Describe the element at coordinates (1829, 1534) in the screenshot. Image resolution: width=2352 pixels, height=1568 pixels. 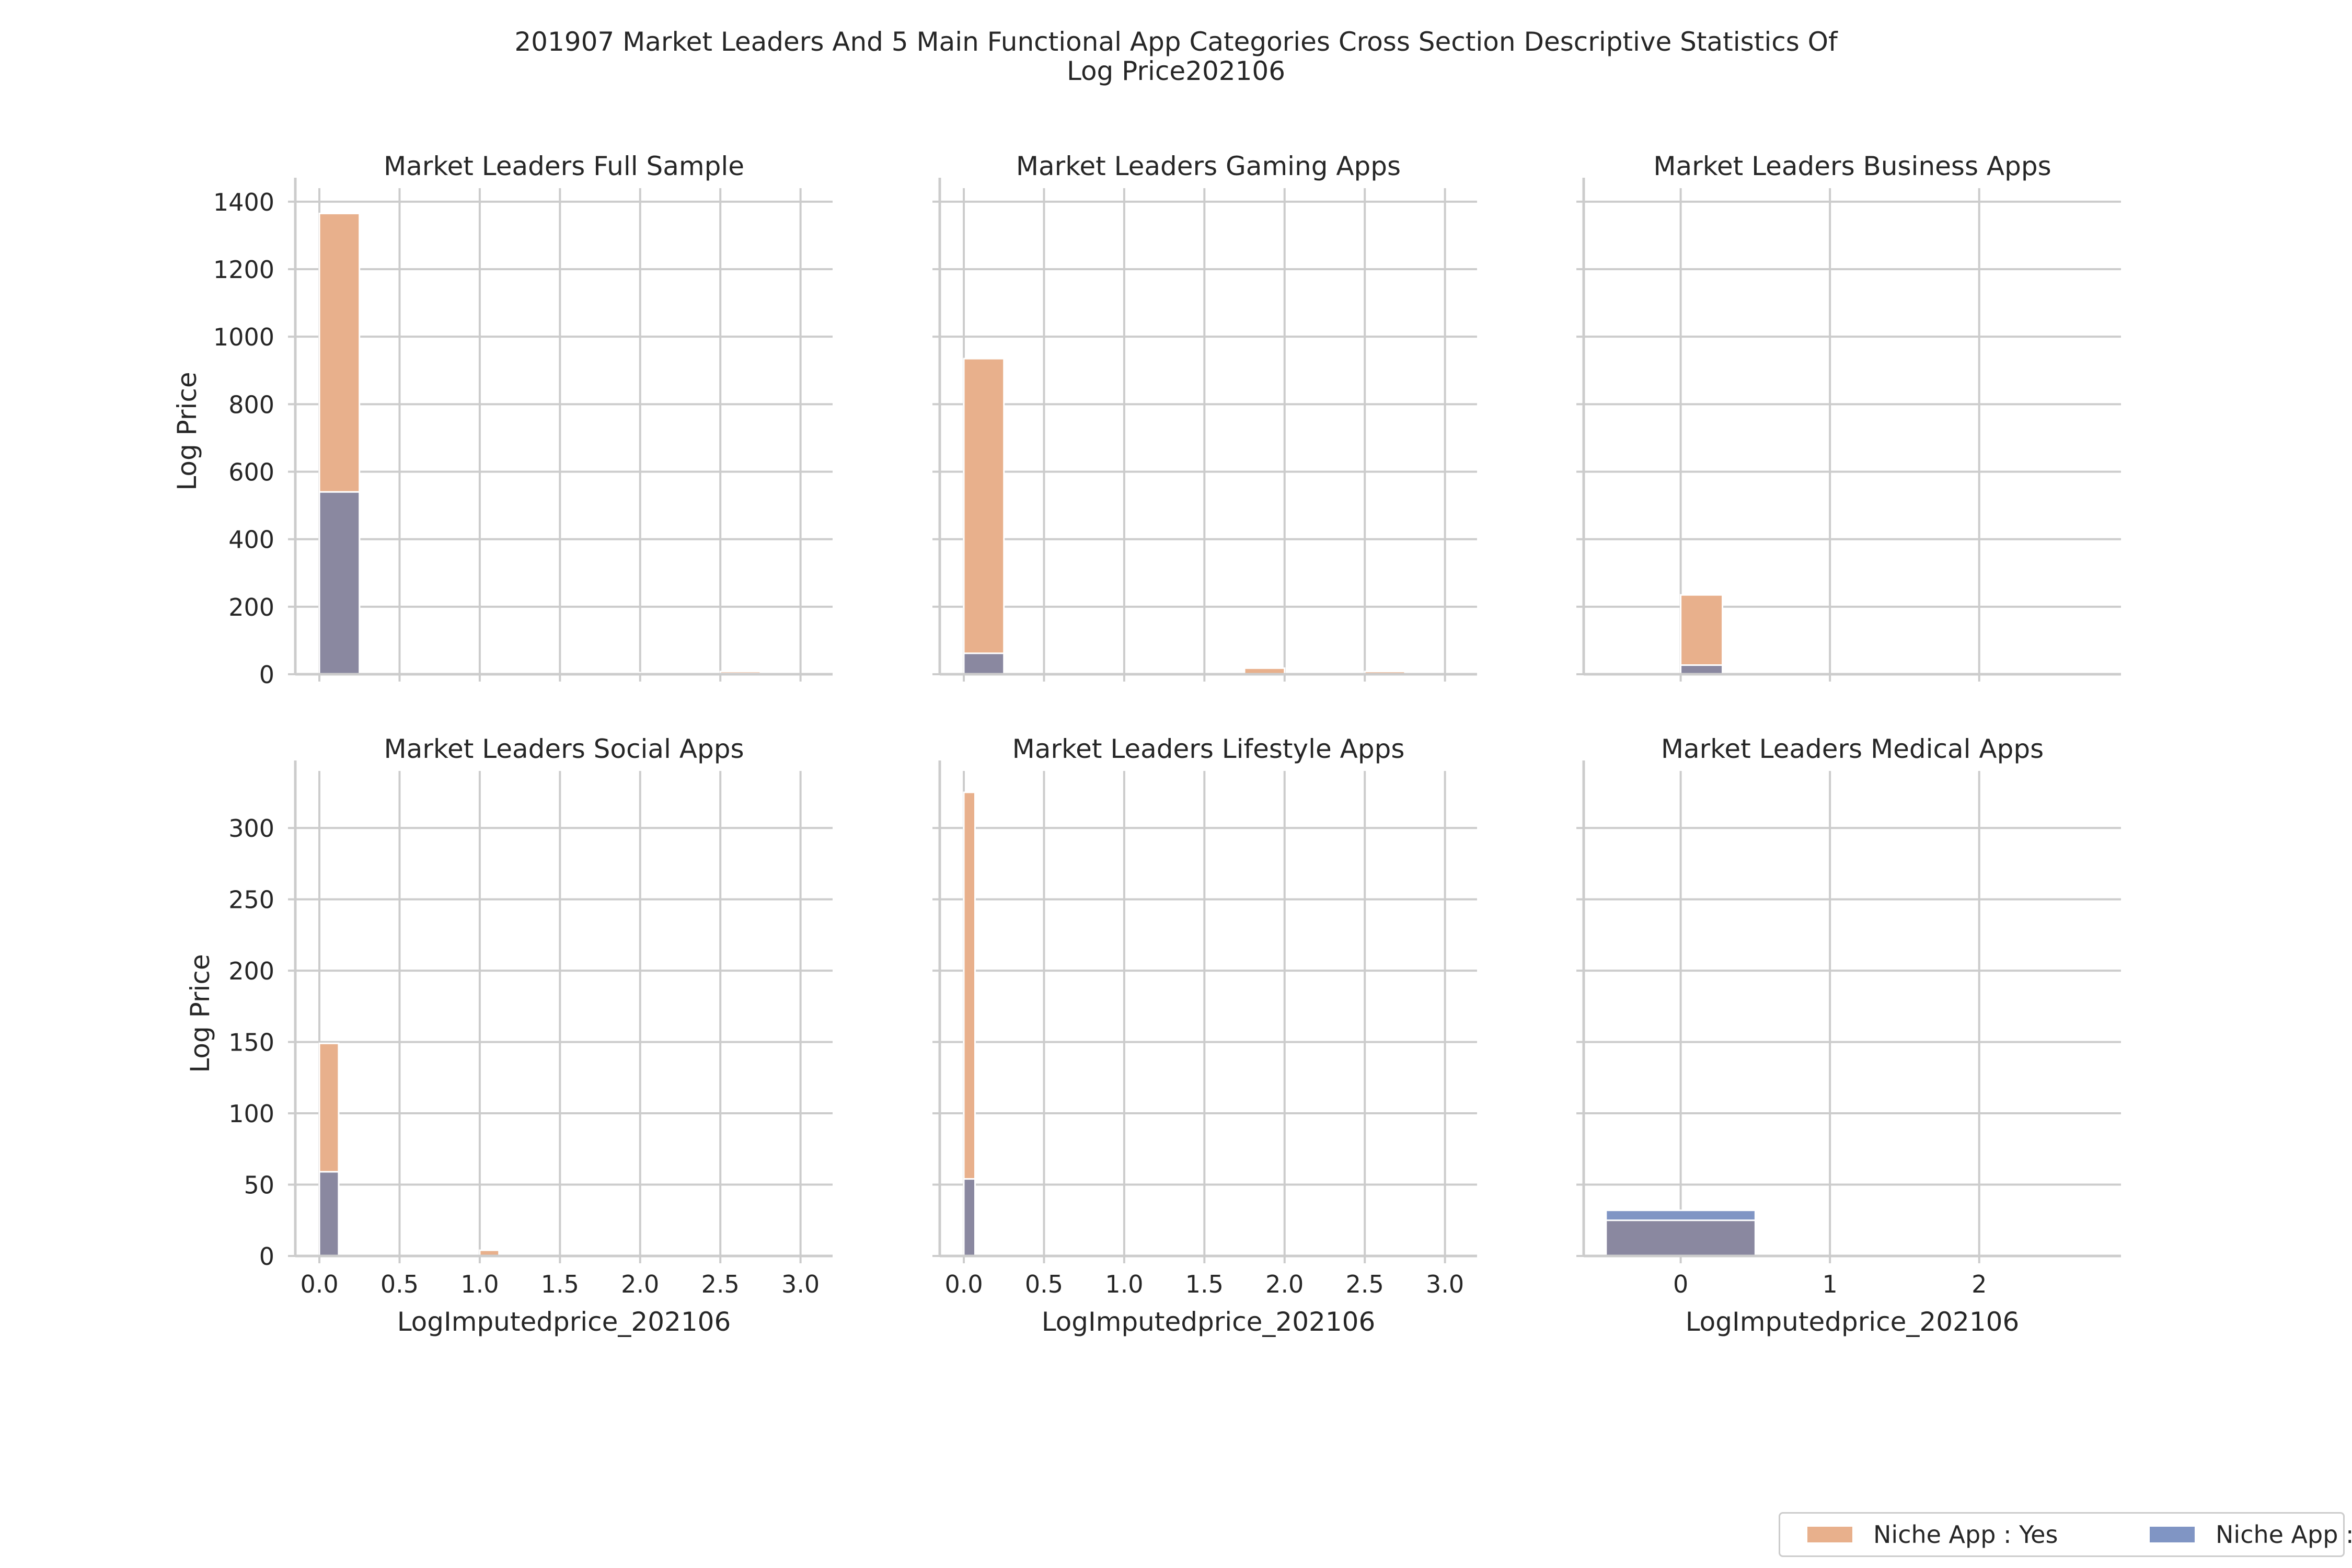
I see `legend-swatch-yes` at that location.